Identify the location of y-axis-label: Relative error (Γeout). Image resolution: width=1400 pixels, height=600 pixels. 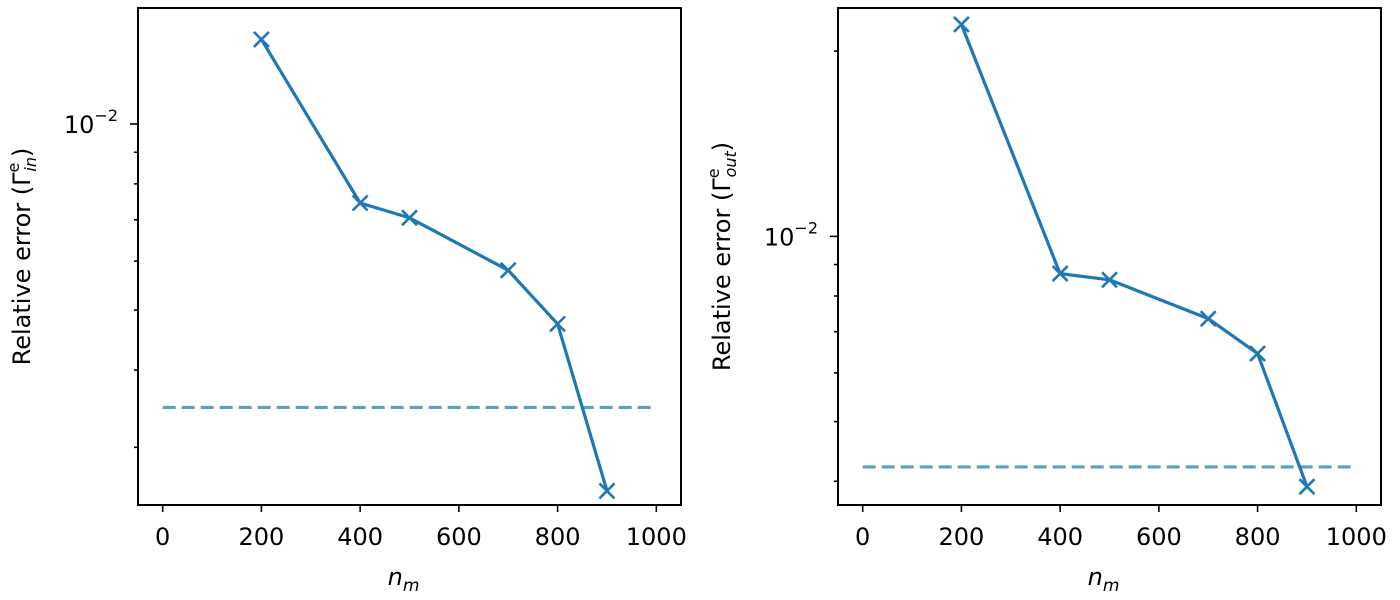
(722, 256).